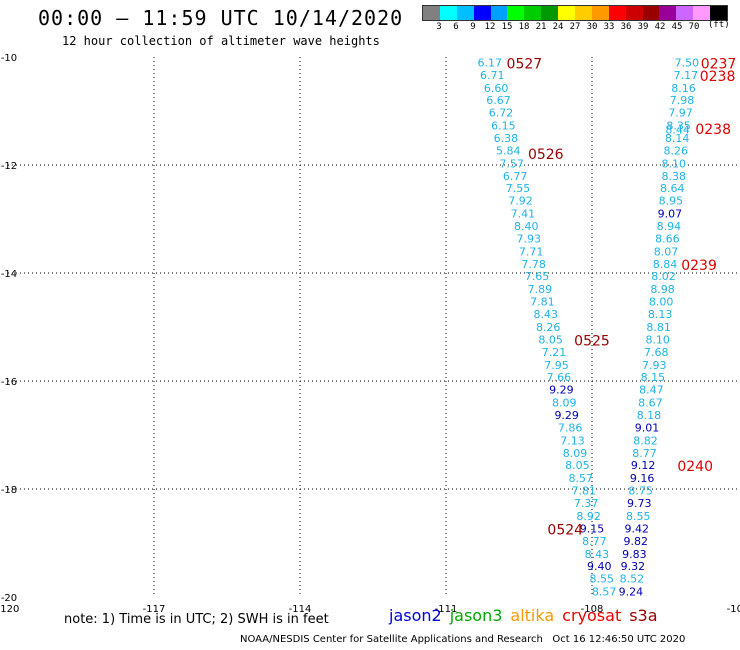 This screenshot has width=740, height=650. What do you see at coordinates (473, 27) in the screenshot?
I see `color-scale-tick-label: 9` at bounding box center [473, 27].